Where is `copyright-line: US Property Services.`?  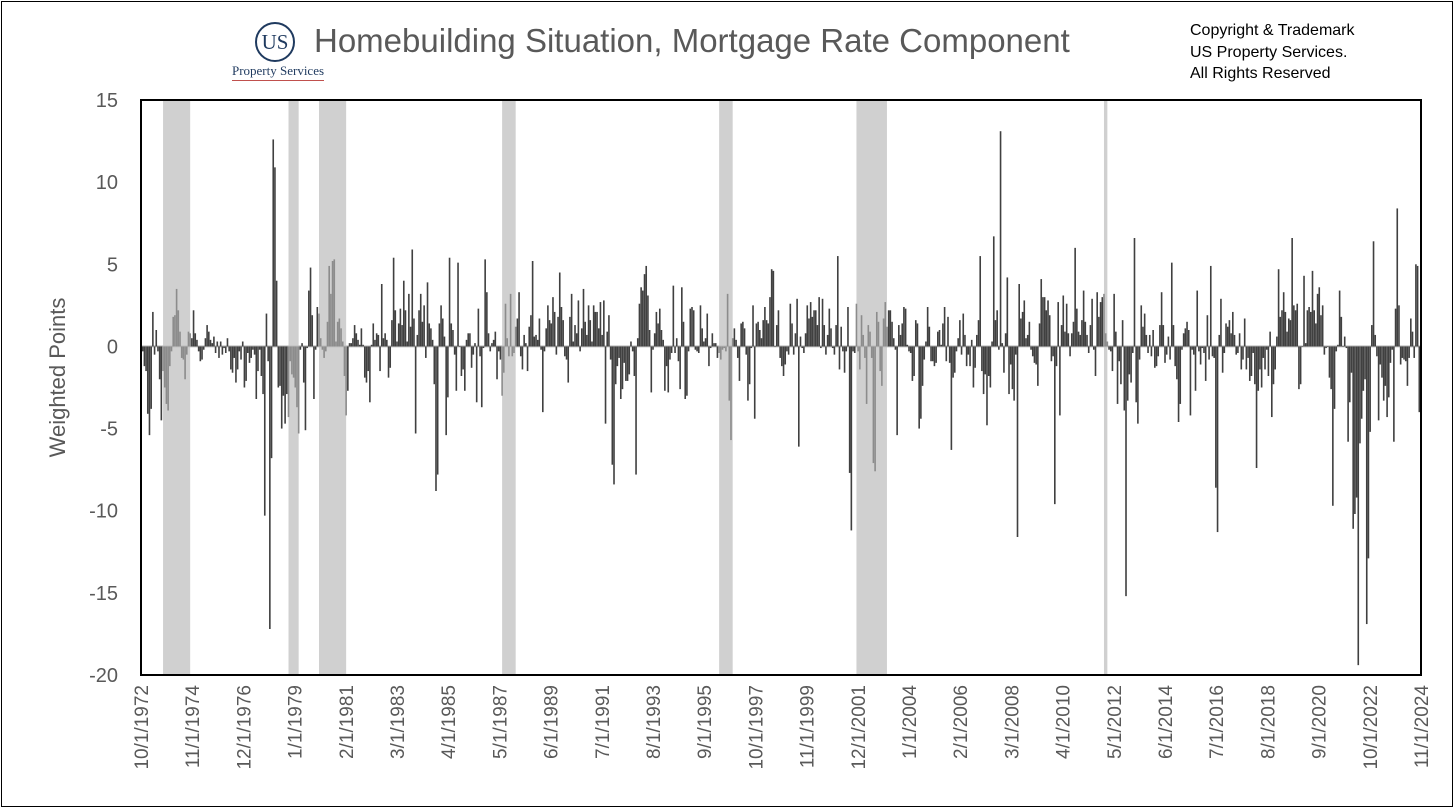 copyright-line: US Property Services. is located at coordinates (1269, 52).